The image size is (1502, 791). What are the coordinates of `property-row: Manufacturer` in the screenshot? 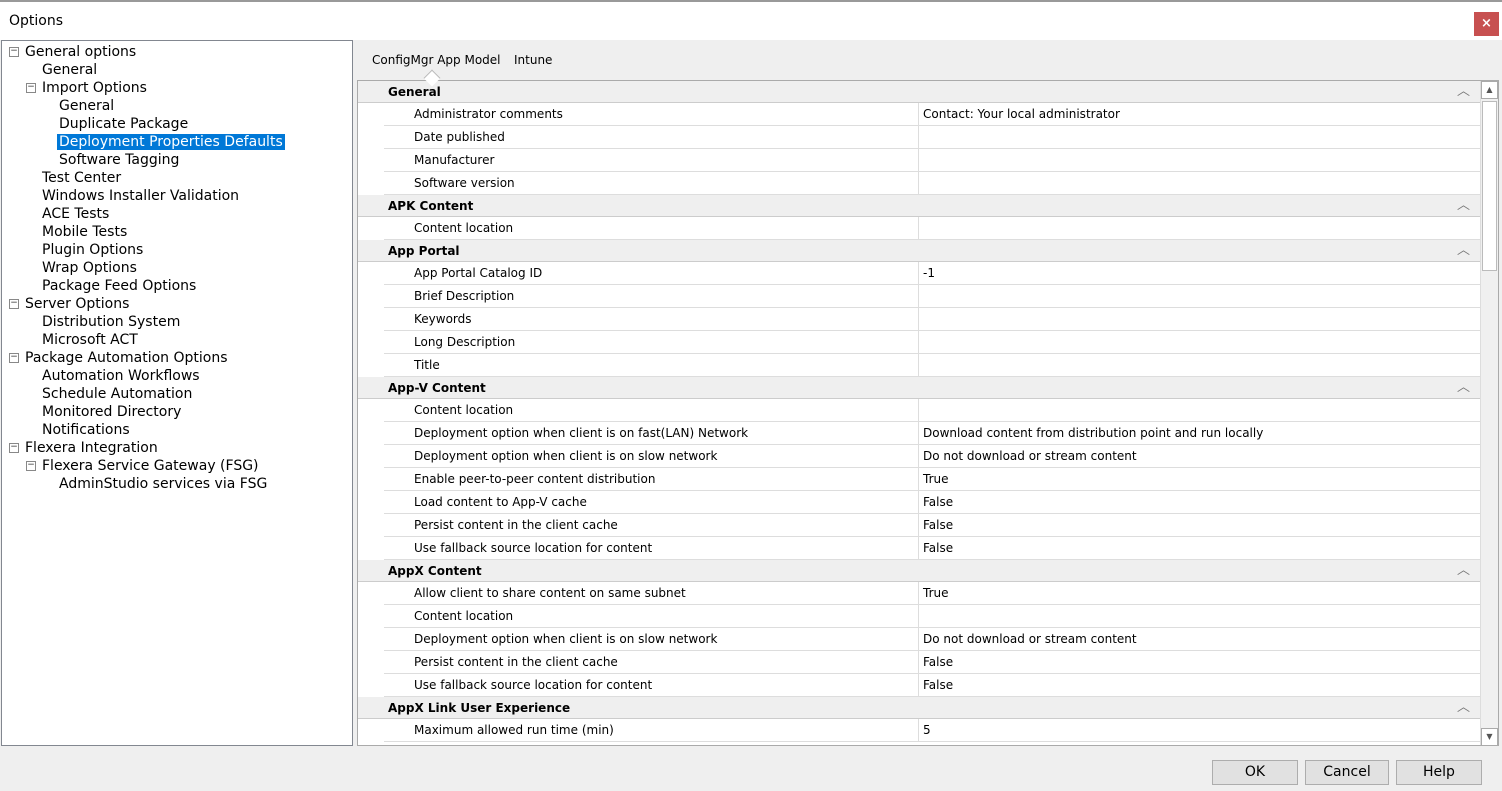 It's located at (932, 160).